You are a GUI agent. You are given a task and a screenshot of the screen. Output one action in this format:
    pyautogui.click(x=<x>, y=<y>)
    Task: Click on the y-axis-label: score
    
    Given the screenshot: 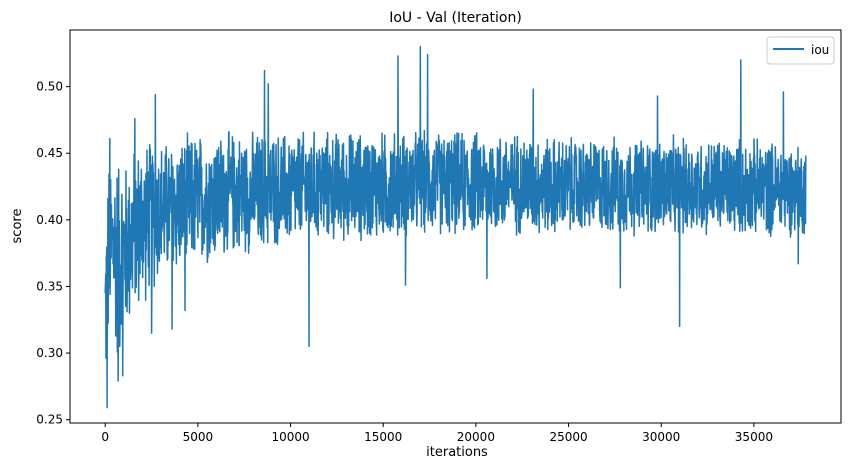 What is the action you would take?
    pyautogui.click(x=17, y=226)
    